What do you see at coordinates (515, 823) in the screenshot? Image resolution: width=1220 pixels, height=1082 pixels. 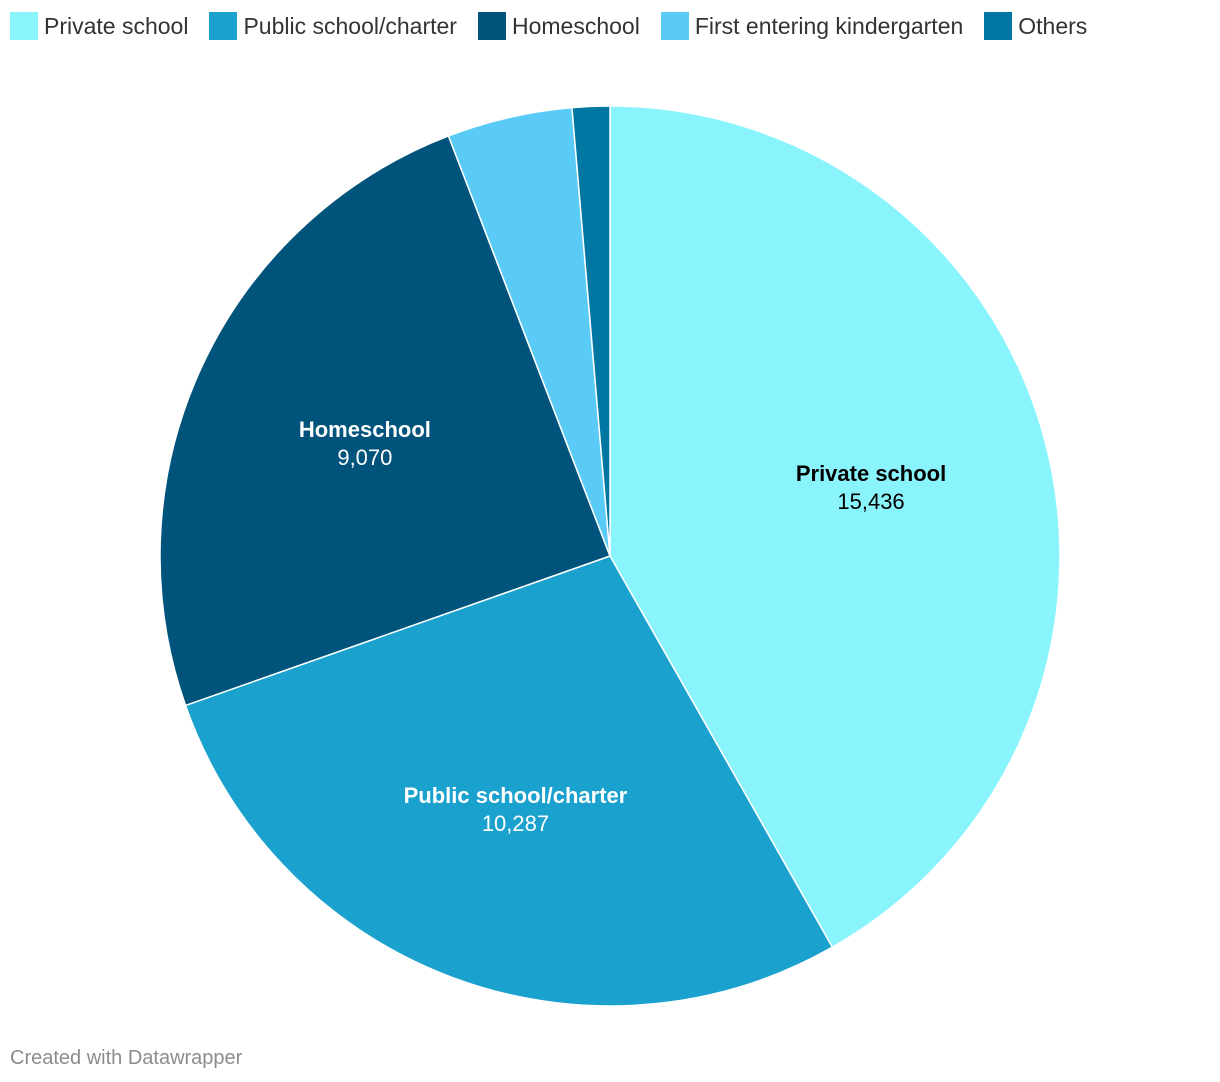 I see `slice-value-label: 10,287` at bounding box center [515, 823].